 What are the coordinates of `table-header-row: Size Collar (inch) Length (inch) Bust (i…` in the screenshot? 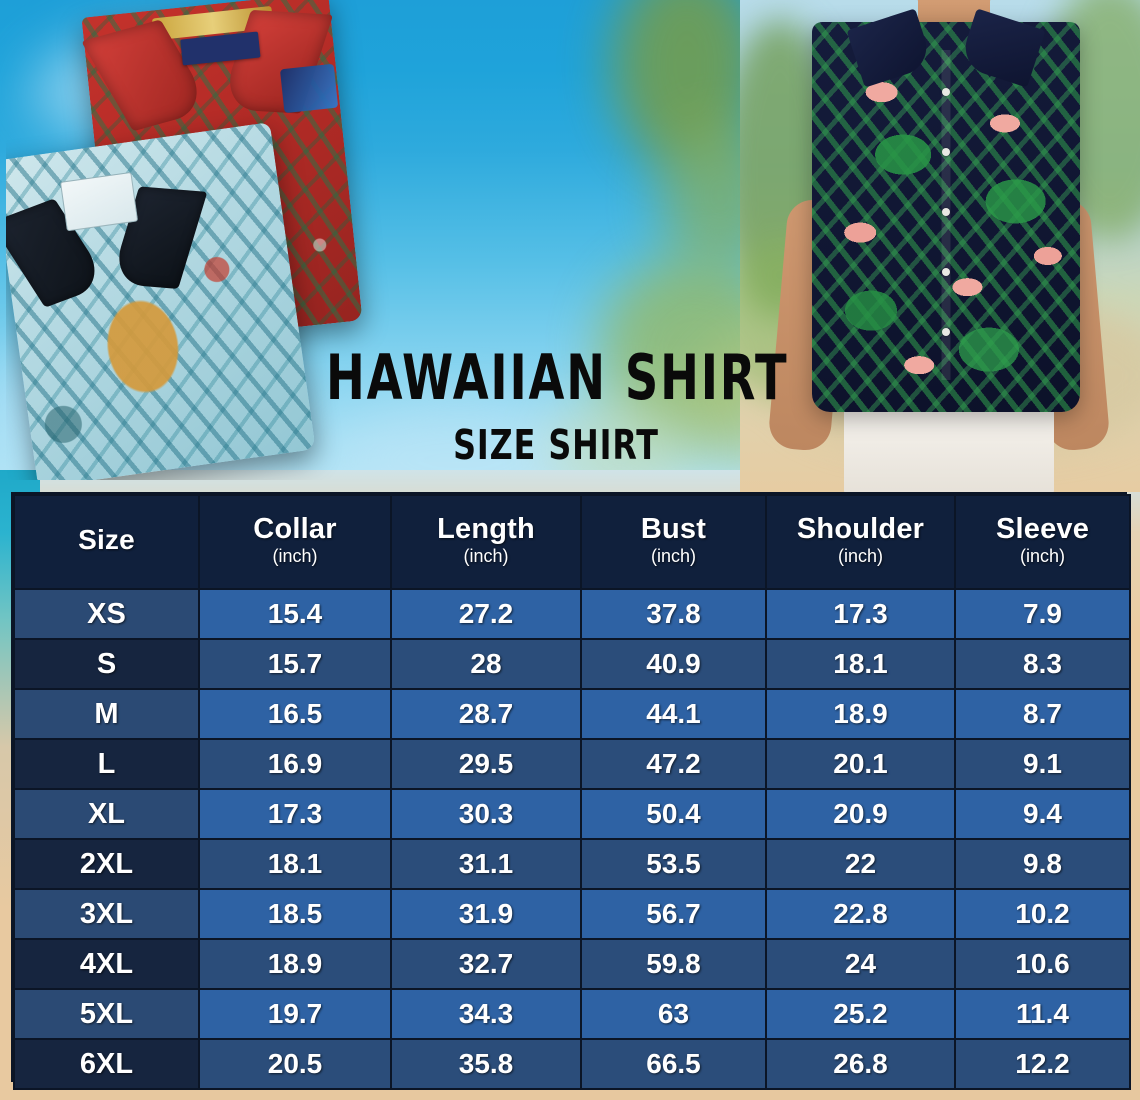 It's located at (572, 542).